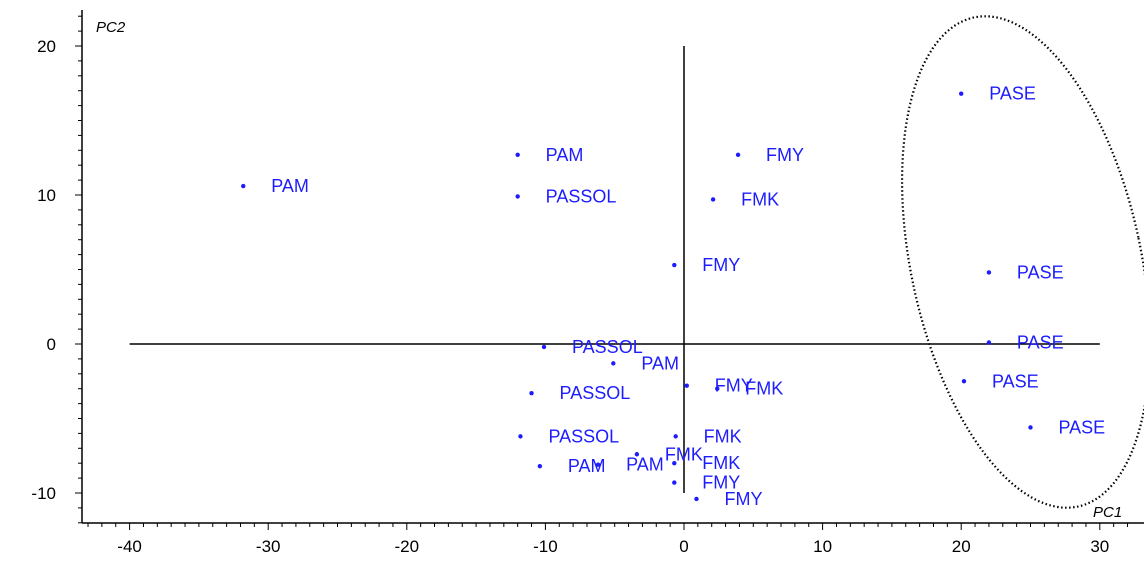 Image resolution: width=1144 pixels, height=562 pixels. What do you see at coordinates (1099, 546) in the screenshot?
I see `x-tick-label: 30` at bounding box center [1099, 546].